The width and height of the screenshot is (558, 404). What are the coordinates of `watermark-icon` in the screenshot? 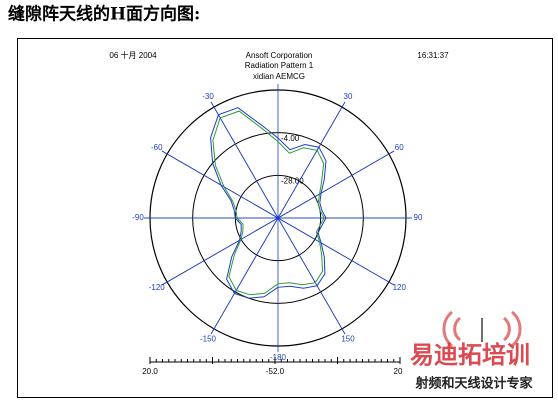 It's located at (482, 329).